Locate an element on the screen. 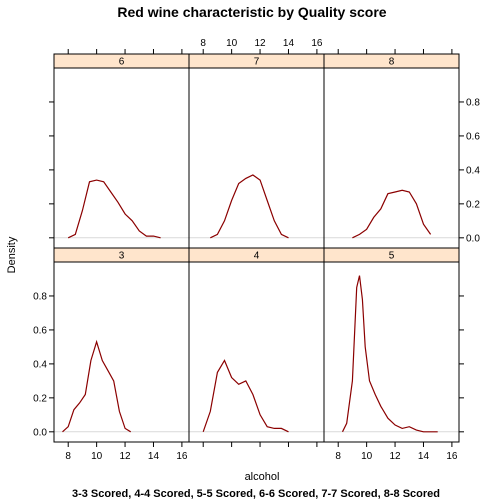  x-tick-label-3-14: 14 is located at coordinates (154, 456).